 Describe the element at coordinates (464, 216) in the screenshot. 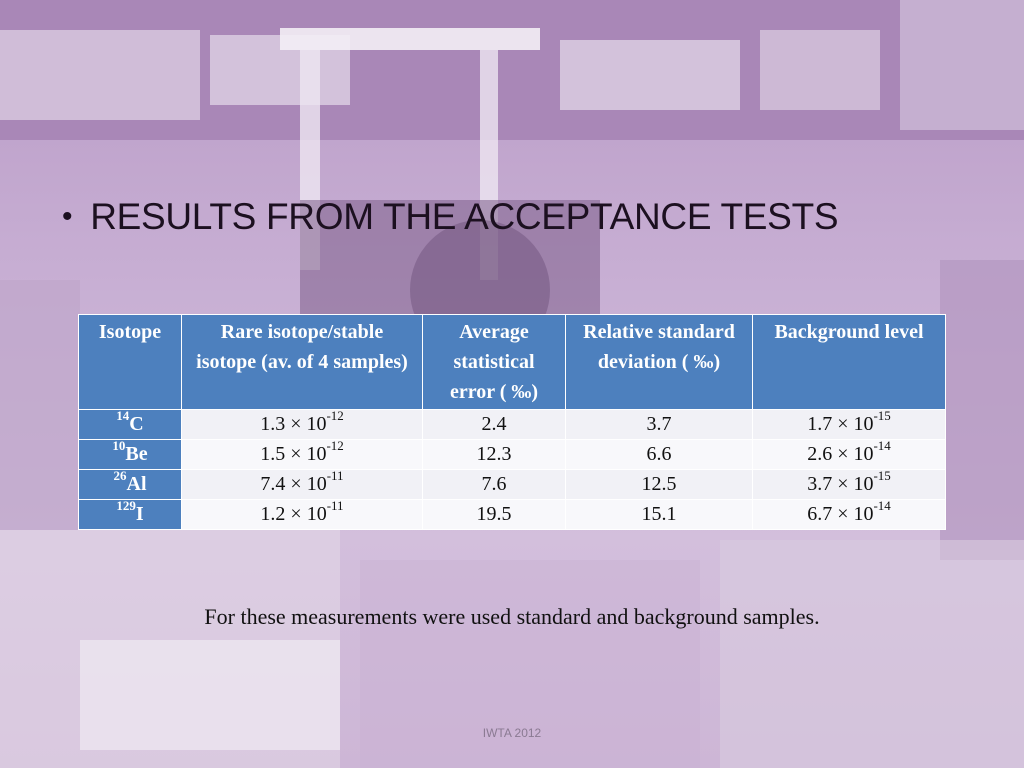

I see `slide-title-text: RESULTS FROM THE ACCEPTANCE TESTS` at that location.